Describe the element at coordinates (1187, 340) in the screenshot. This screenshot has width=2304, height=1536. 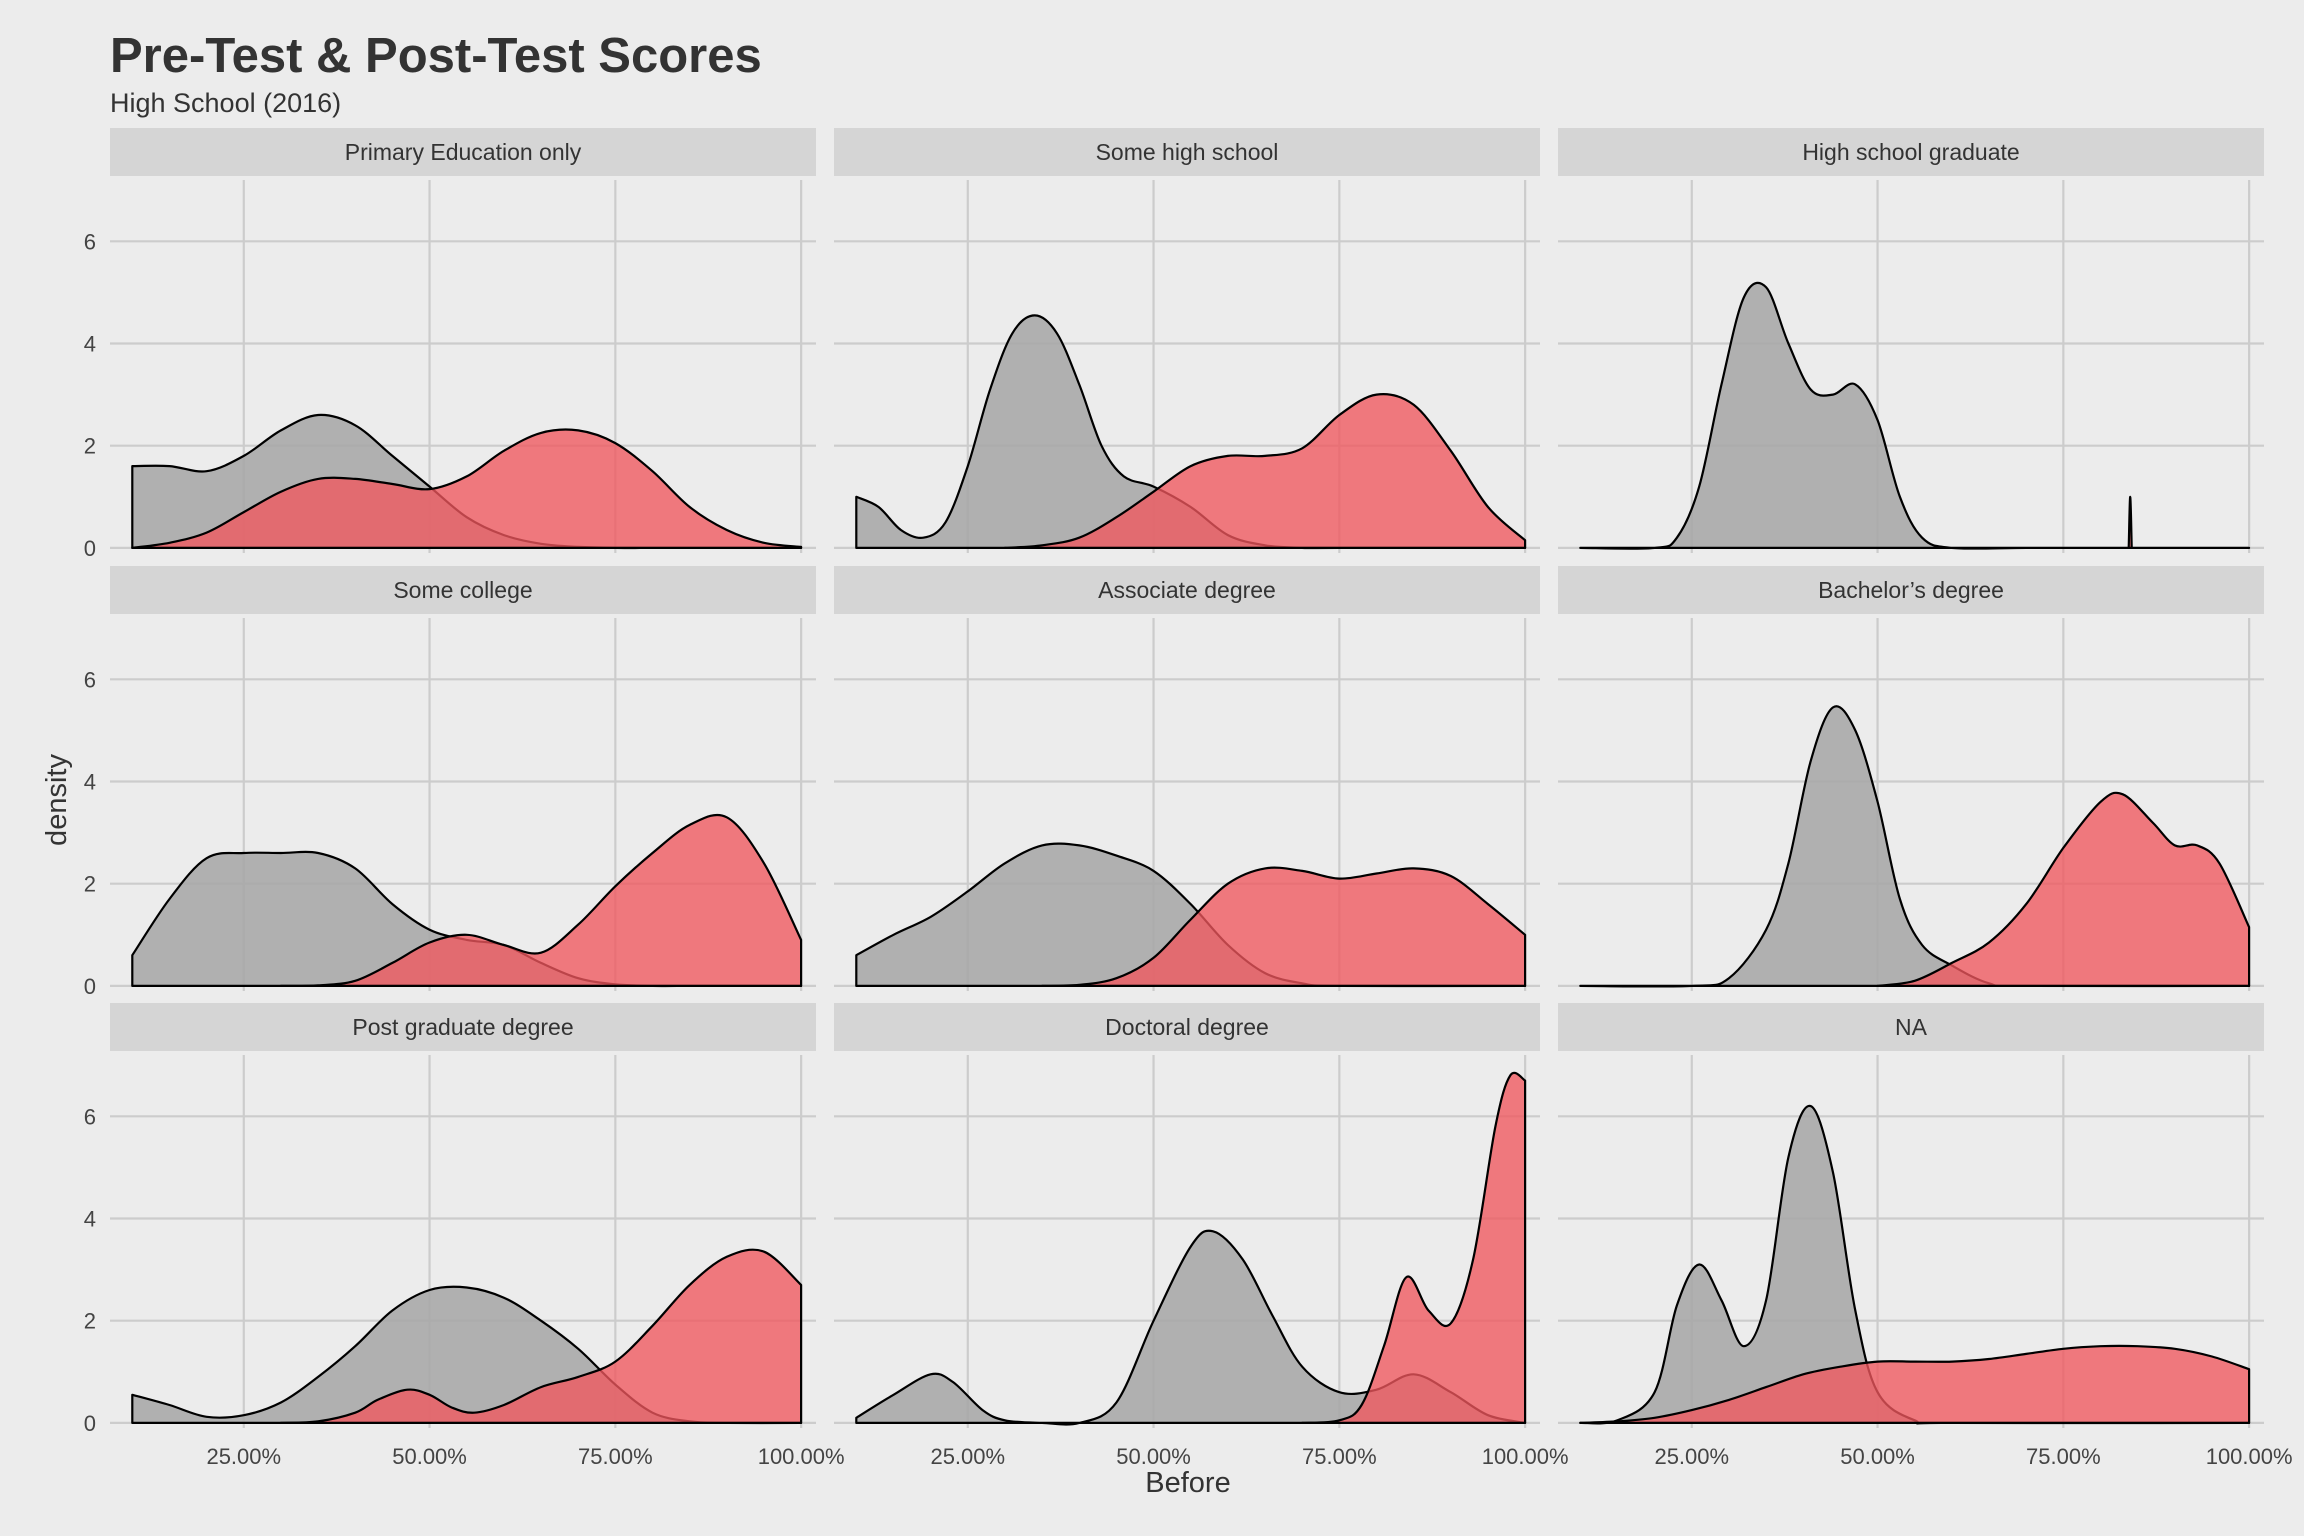
I see `facet-panel: Some high school` at that location.